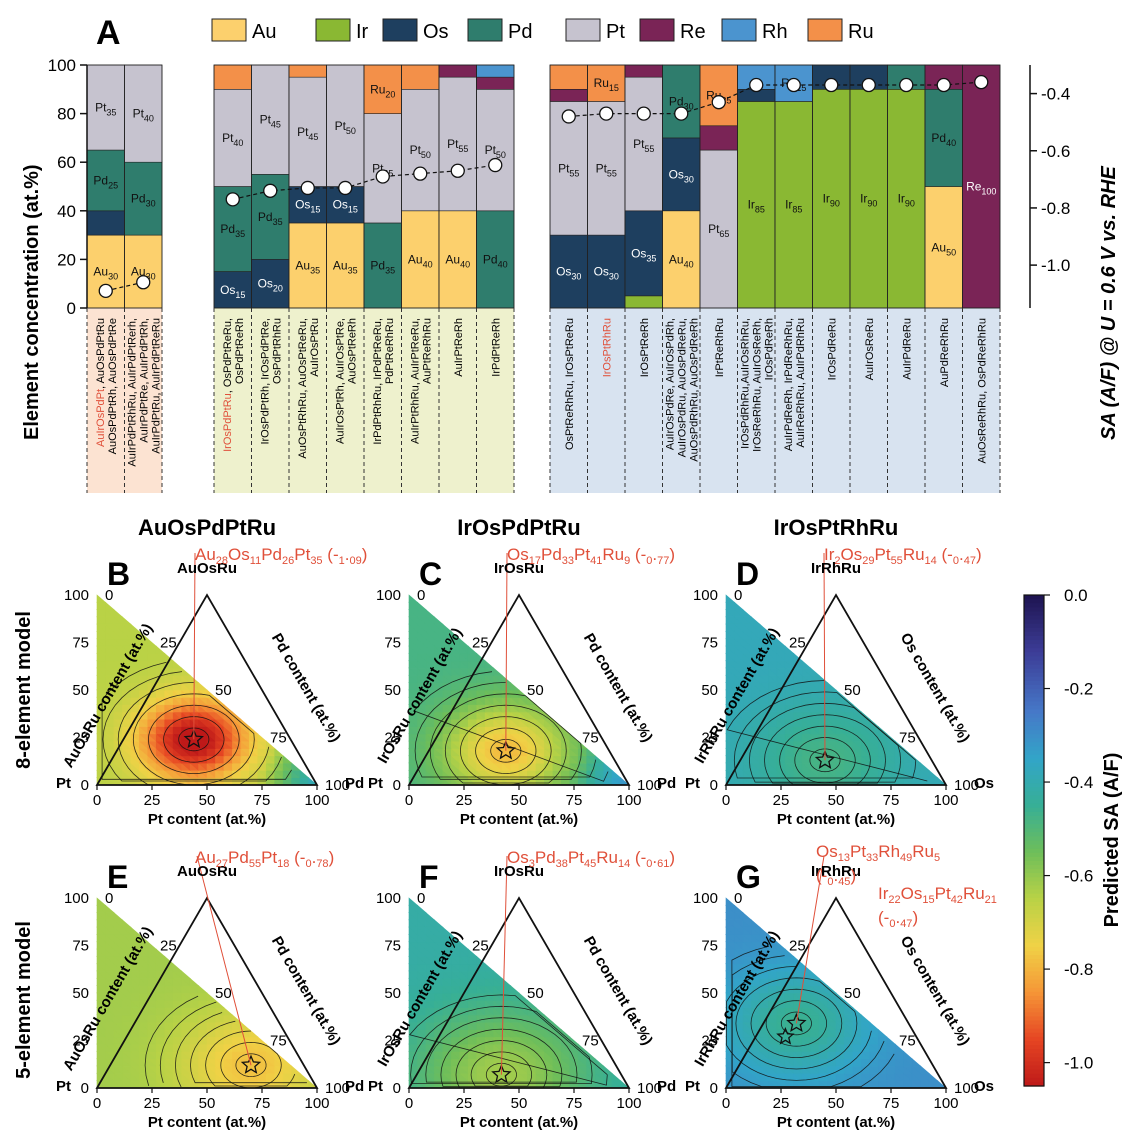 Image resolution: width=1124 pixels, height=1130 pixels. Describe the element at coordinates (71, 308) in the screenshot. I see `y-tick-label: 0` at that location.